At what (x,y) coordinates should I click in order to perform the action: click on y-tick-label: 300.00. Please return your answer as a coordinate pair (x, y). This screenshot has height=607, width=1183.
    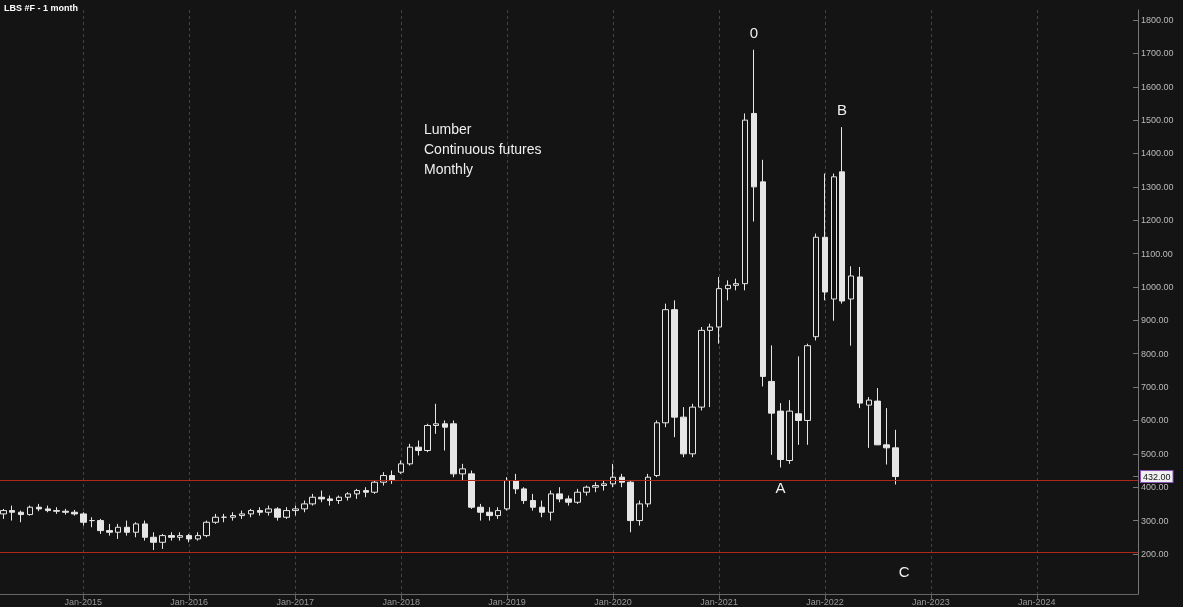
    Looking at the image, I should click on (1155, 520).